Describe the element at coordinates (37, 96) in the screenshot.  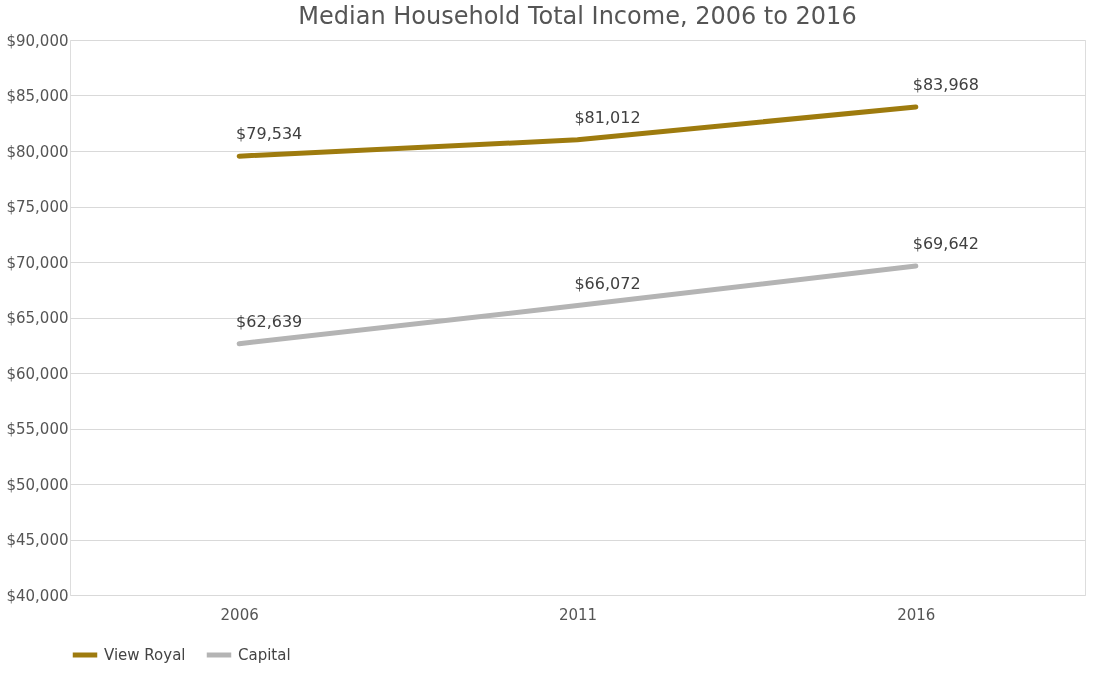
I see `y-tick-label: $85,000` at that location.